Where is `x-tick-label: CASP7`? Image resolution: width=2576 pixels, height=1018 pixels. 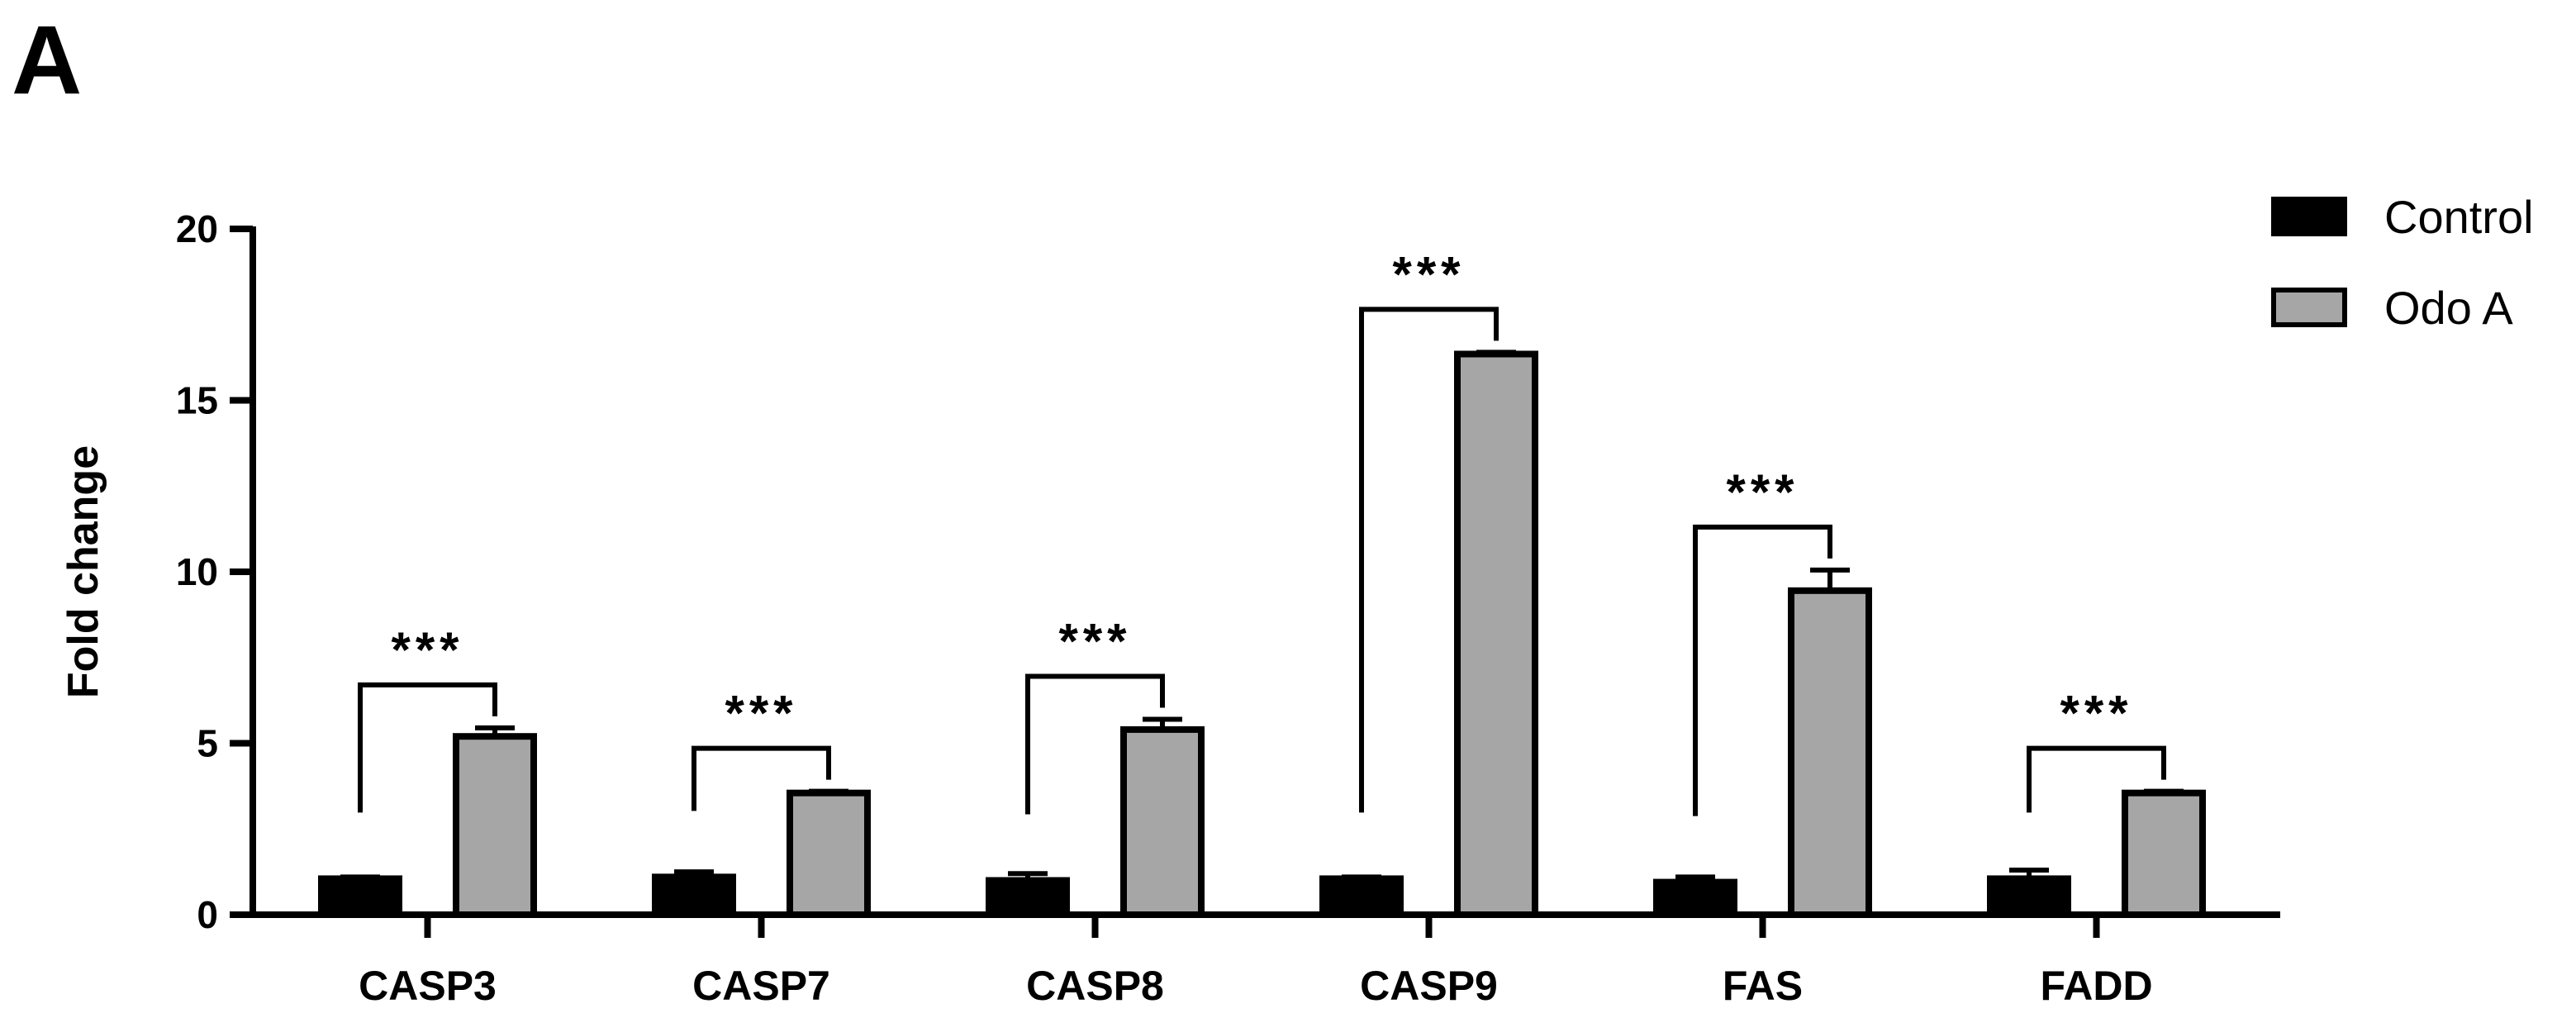
x-tick-label: CASP7 is located at coordinates (761, 986).